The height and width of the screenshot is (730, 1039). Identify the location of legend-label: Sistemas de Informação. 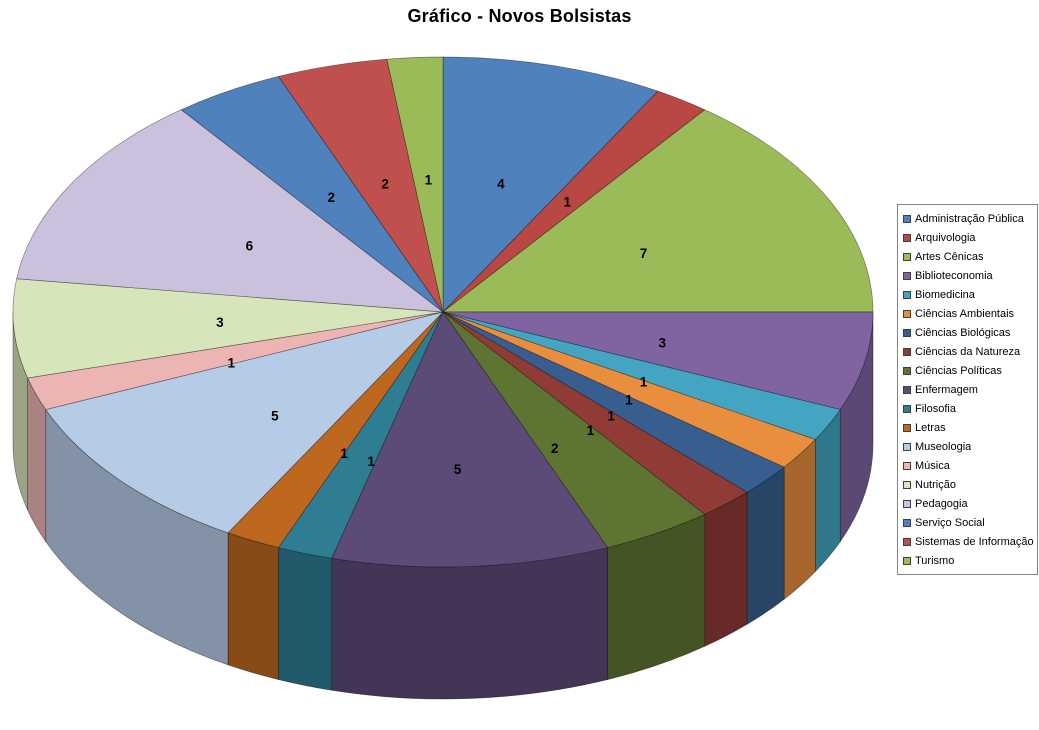
(974, 541).